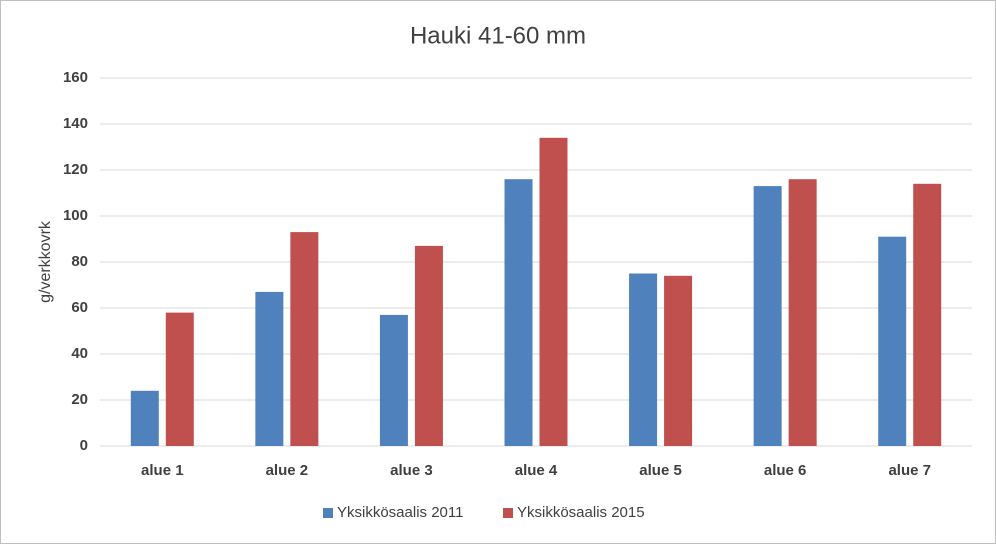  What do you see at coordinates (79, 399) in the screenshot?
I see `y-tick-label: 20` at bounding box center [79, 399].